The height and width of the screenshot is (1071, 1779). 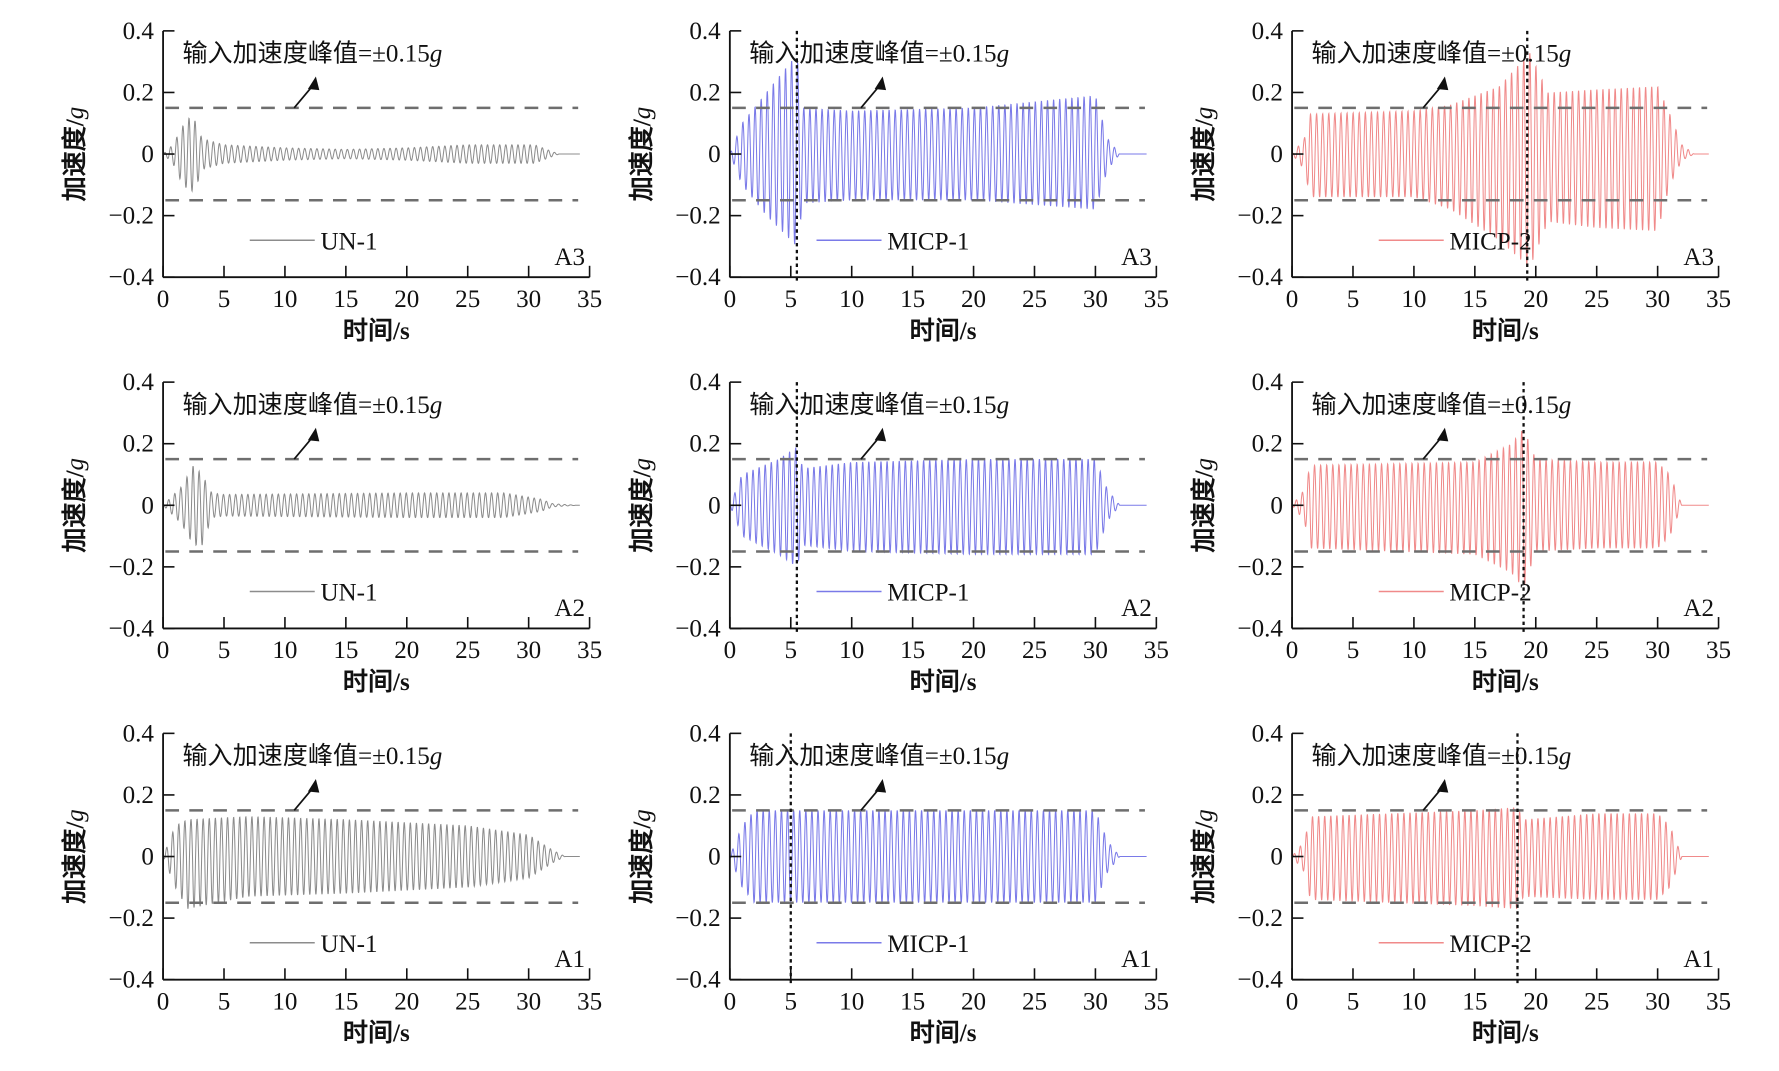 What do you see at coordinates (1136, 608) in the screenshot?
I see `position-label: A2` at bounding box center [1136, 608].